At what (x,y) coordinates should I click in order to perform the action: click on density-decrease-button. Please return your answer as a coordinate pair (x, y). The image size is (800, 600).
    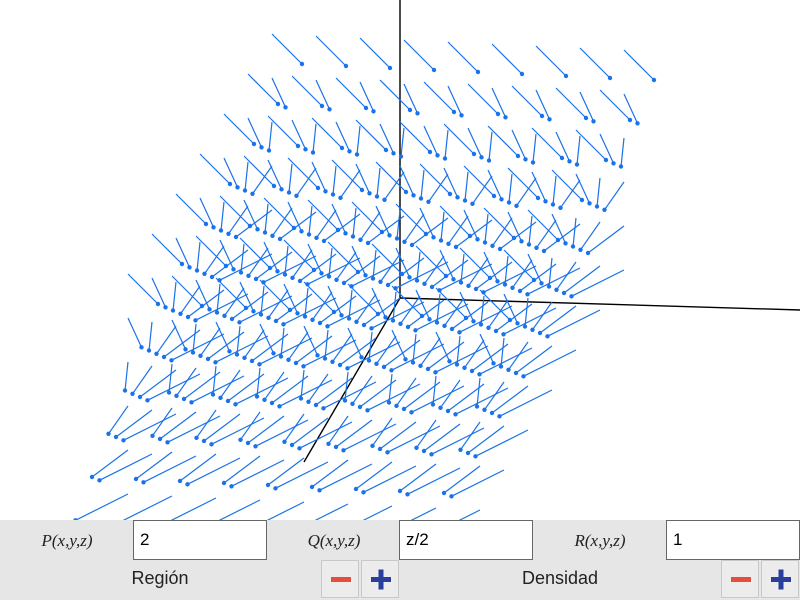
    Looking at the image, I should click on (740, 579).